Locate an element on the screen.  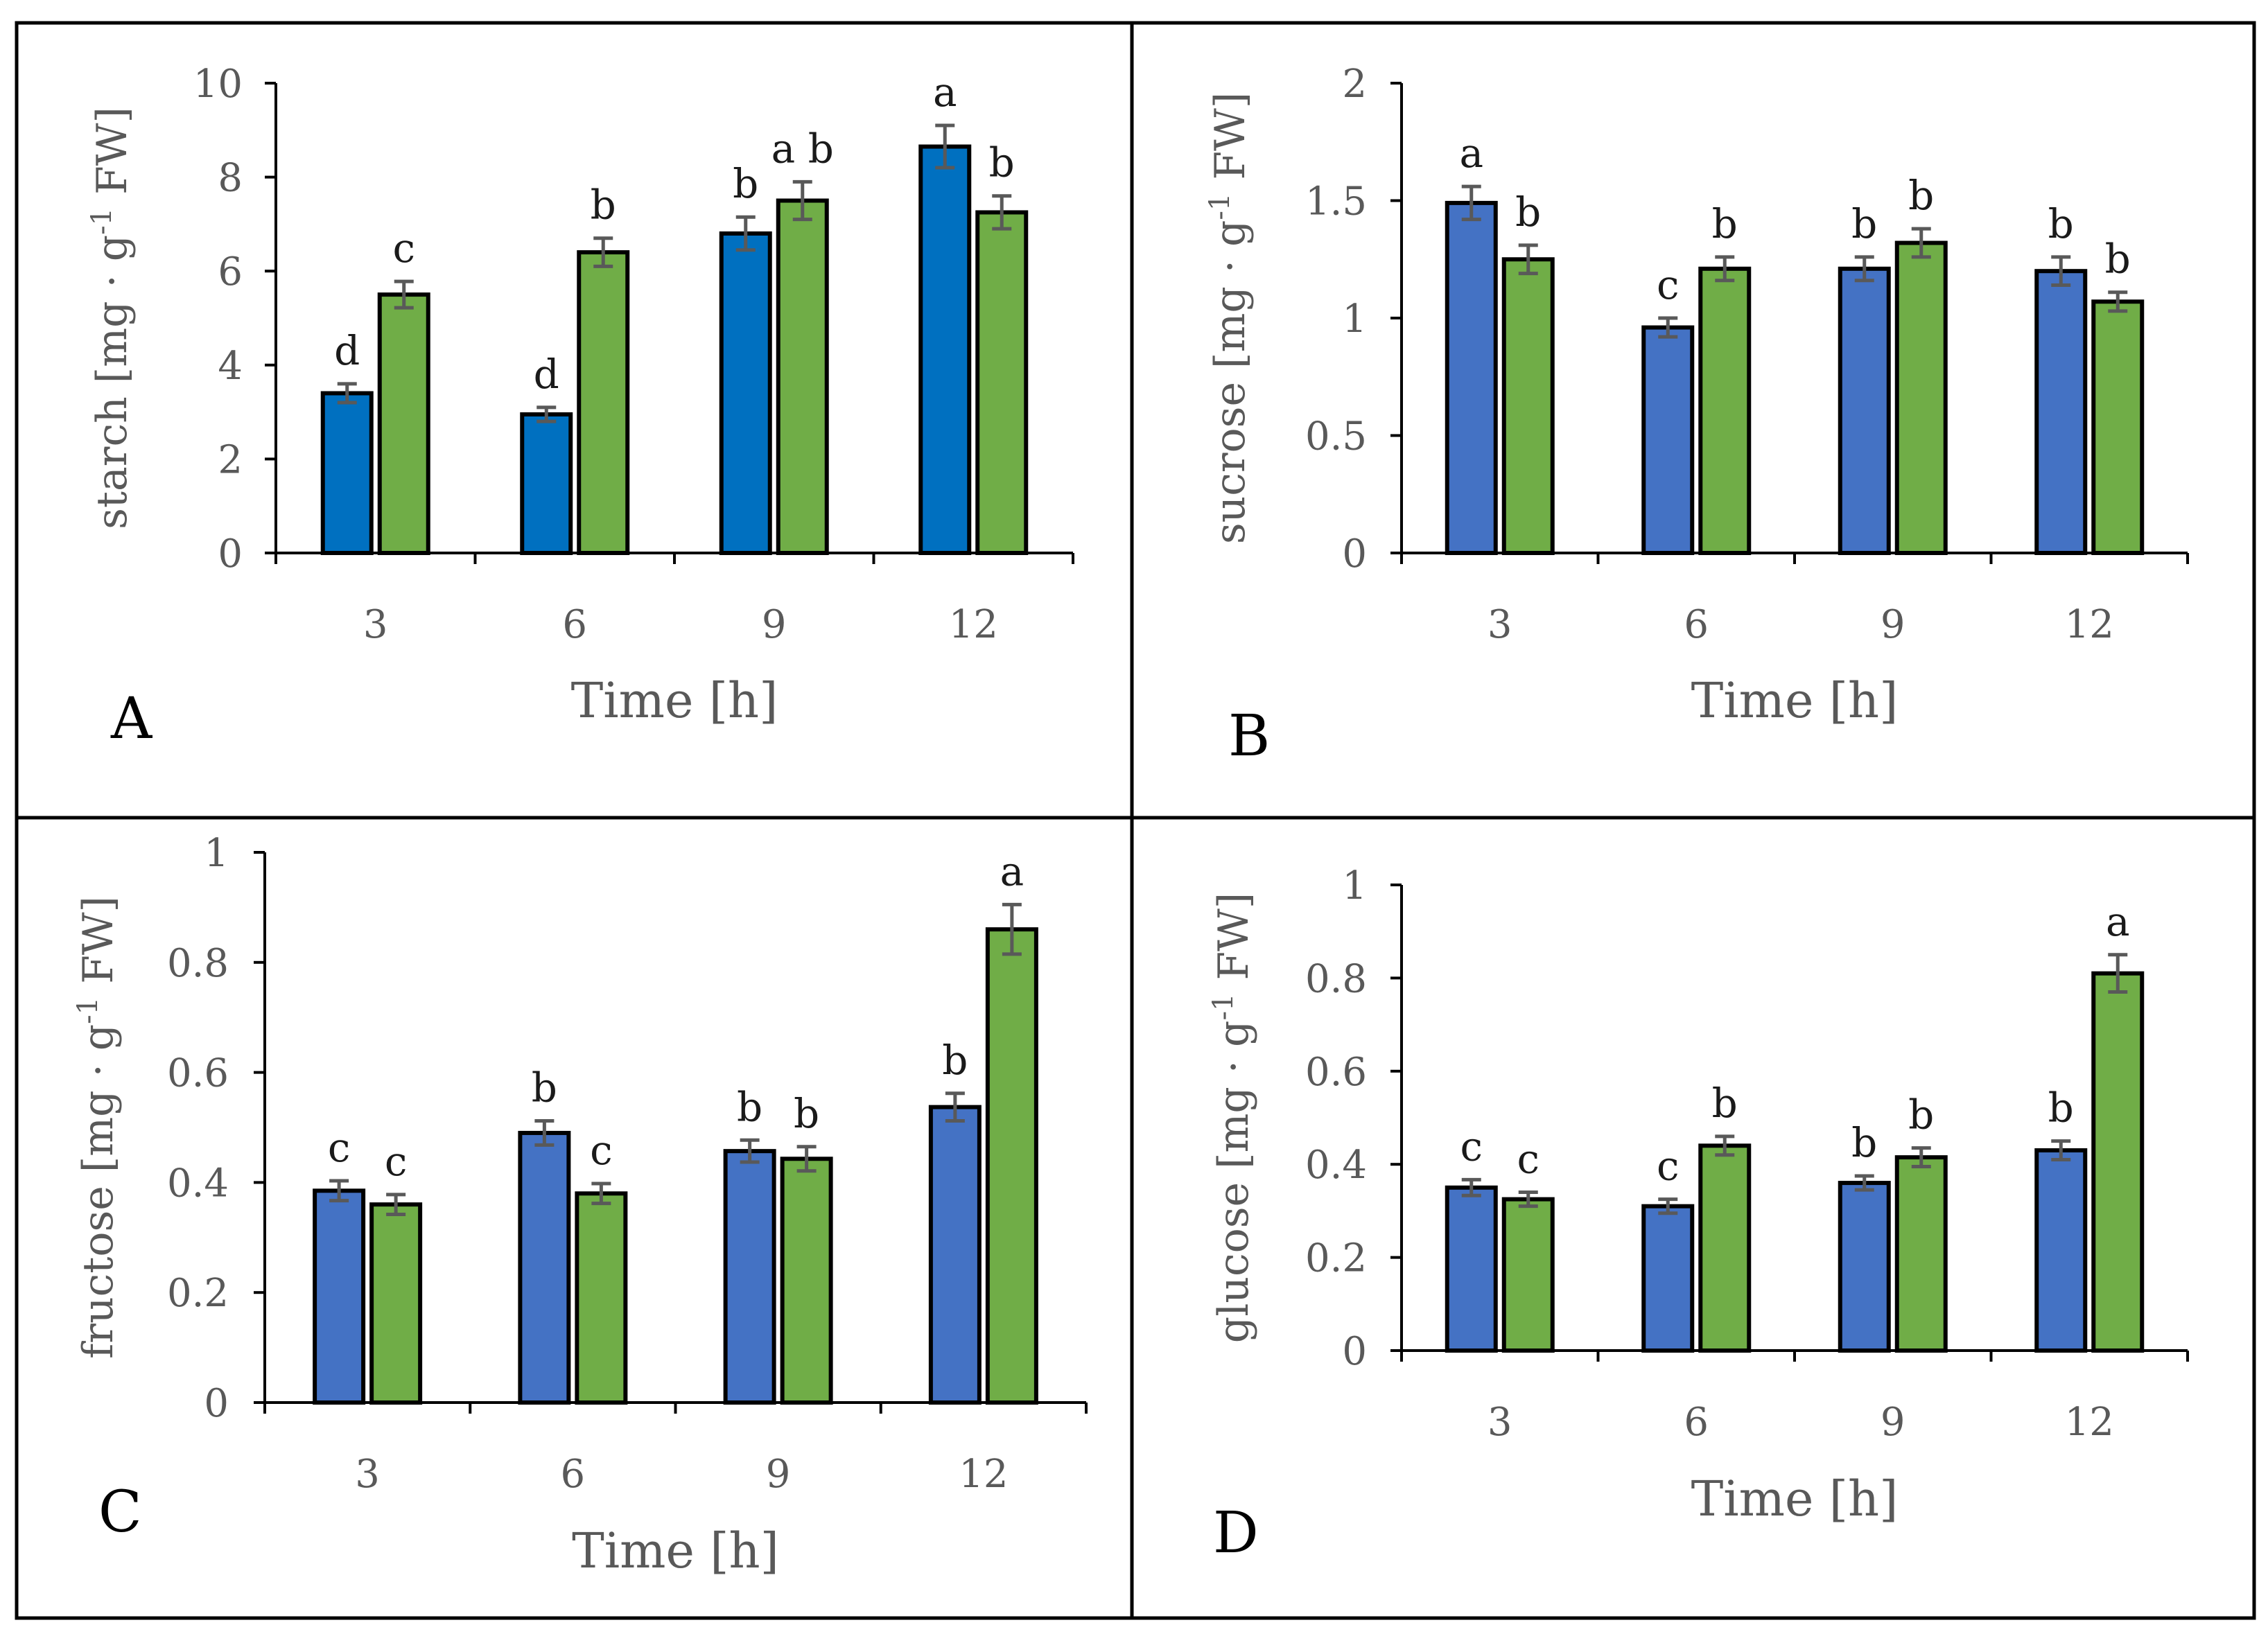
y-axis-title: glucose [mg · g-1 FW] is located at coordinates (1232, 1118).